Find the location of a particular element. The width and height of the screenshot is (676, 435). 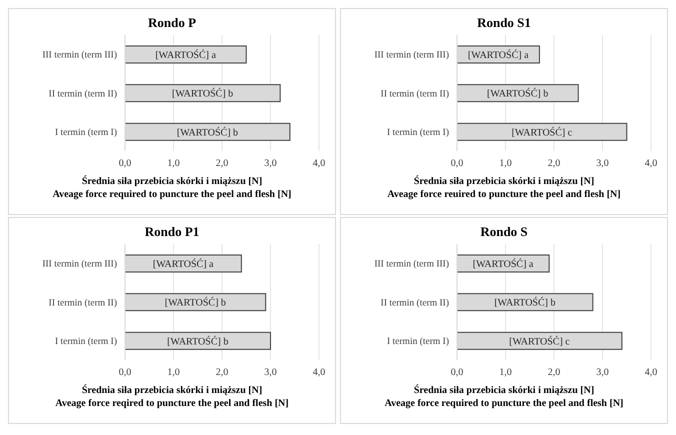

chart-title: Rondo S is located at coordinates (504, 232).